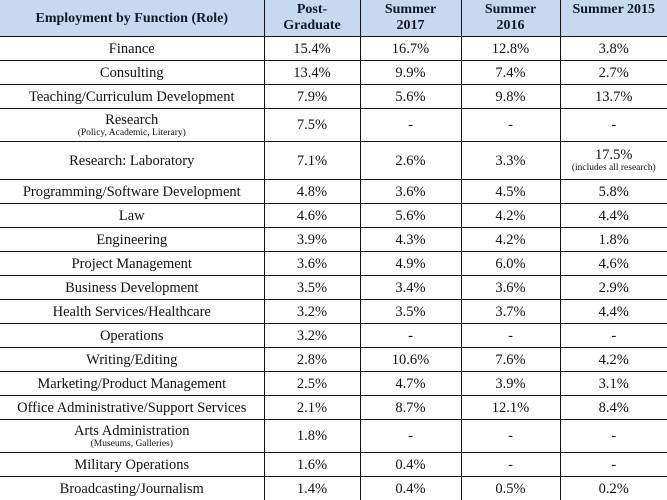 The width and height of the screenshot is (667, 500). What do you see at coordinates (132, 18) in the screenshot?
I see `header-role: Employment by Function (Role)` at bounding box center [132, 18].